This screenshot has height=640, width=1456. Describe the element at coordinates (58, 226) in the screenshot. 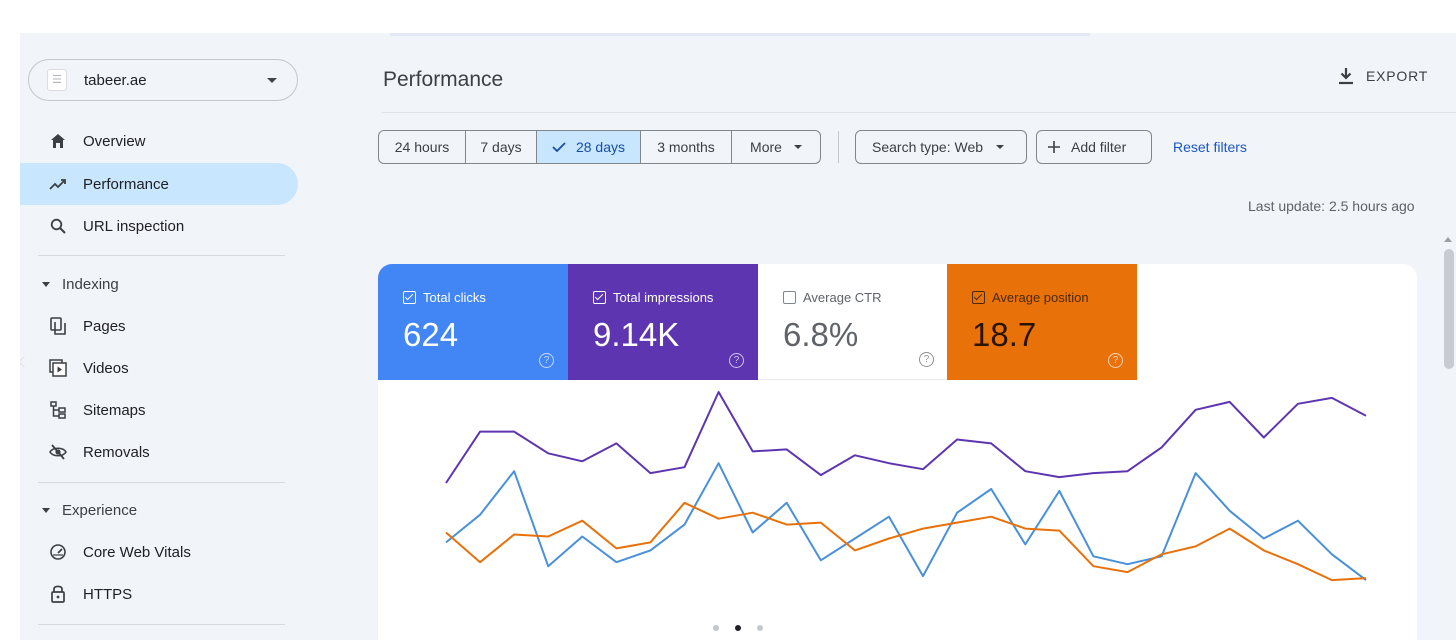

I see `search-icon` at that location.